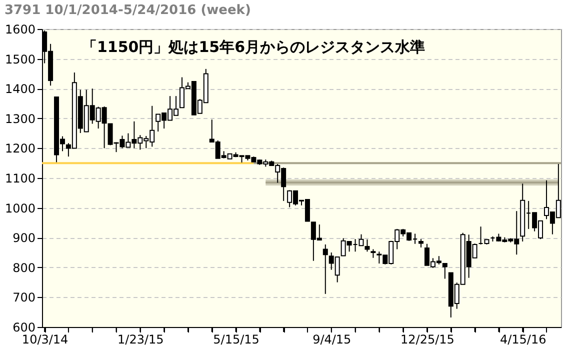  What do you see at coordinates (24, 267) in the screenshot?
I see `y-tick-label: 800` at bounding box center [24, 267].